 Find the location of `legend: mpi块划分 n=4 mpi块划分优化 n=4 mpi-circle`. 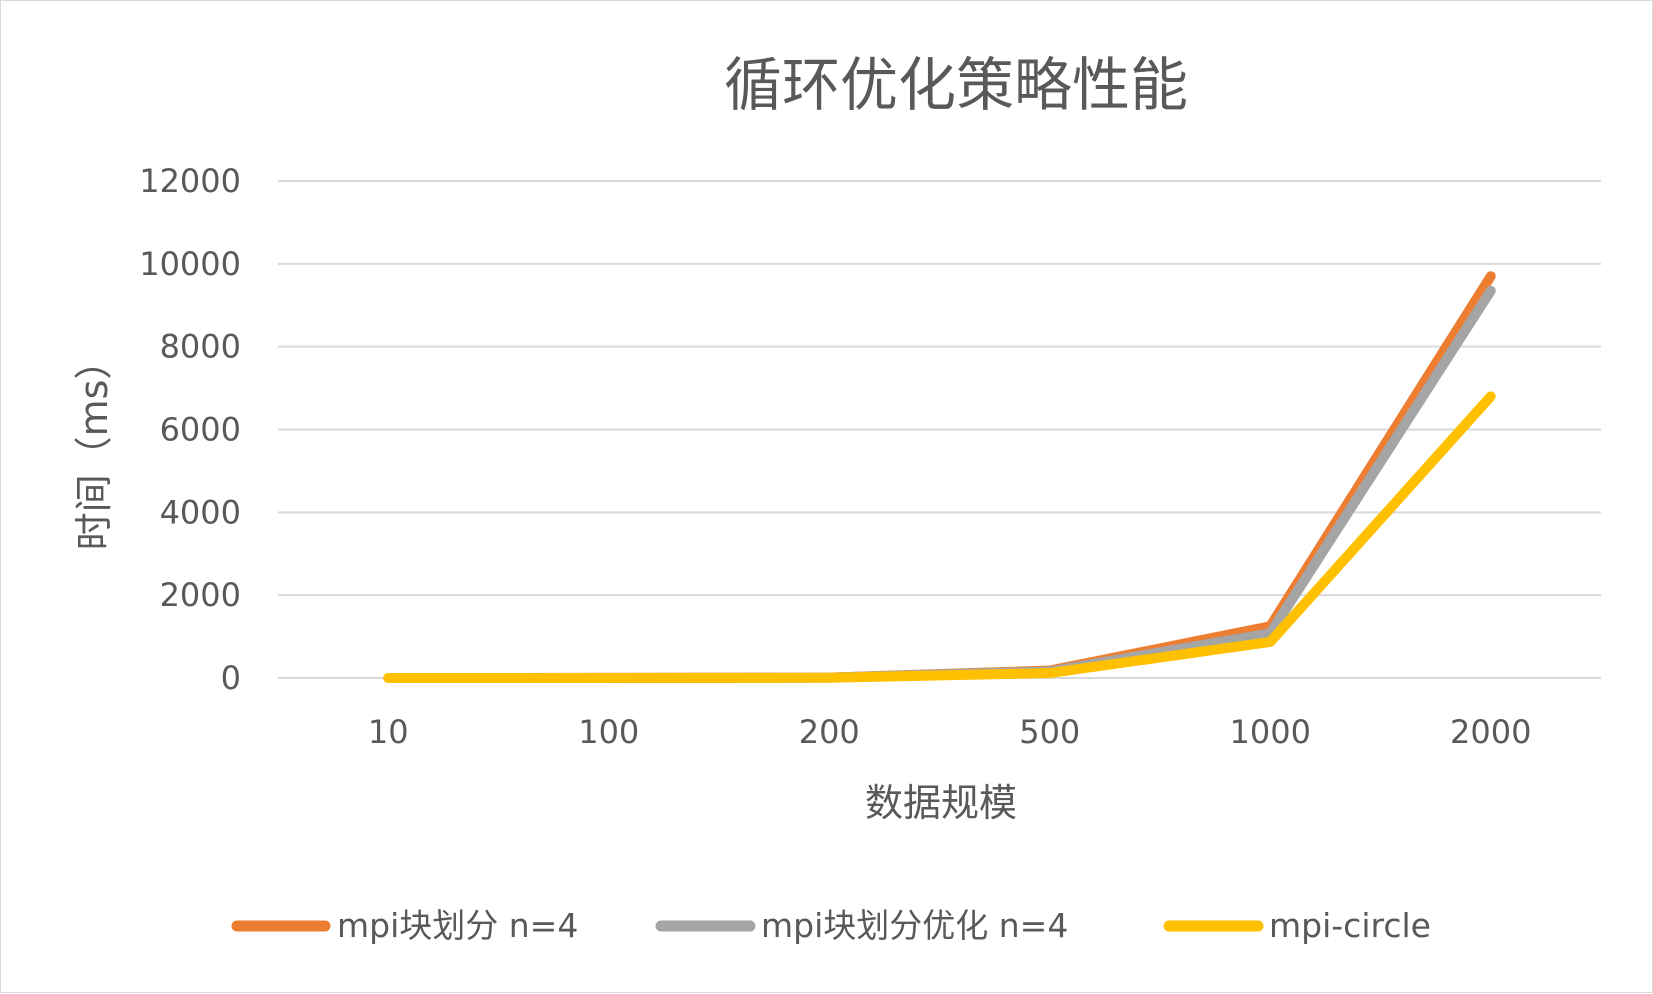

legend: mpi块划分 n=4 mpi块划分优化 n=4 mpi-circle is located at coordinates (831, 925).